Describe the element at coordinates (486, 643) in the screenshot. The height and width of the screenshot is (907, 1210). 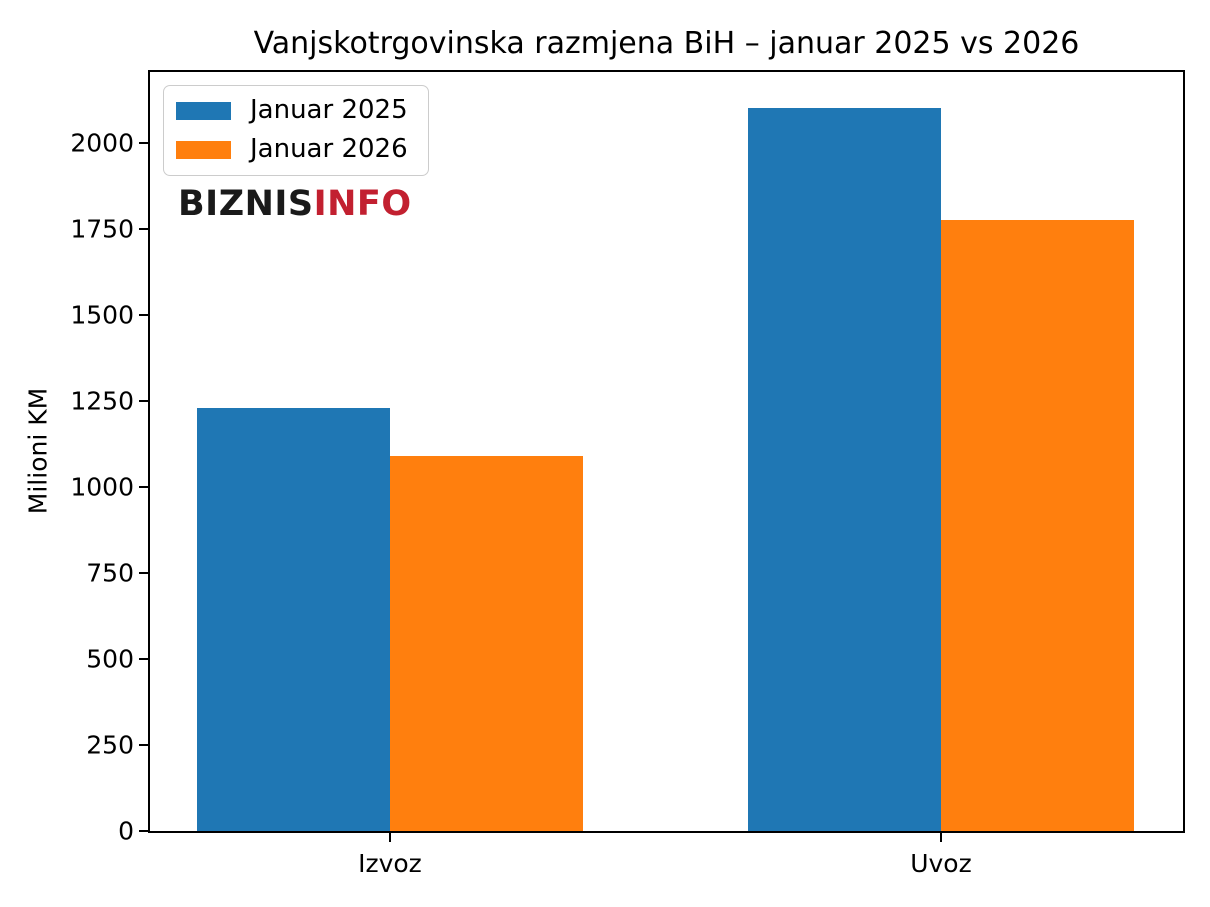
I see `bar-januar-2026-izvoz` at that location.